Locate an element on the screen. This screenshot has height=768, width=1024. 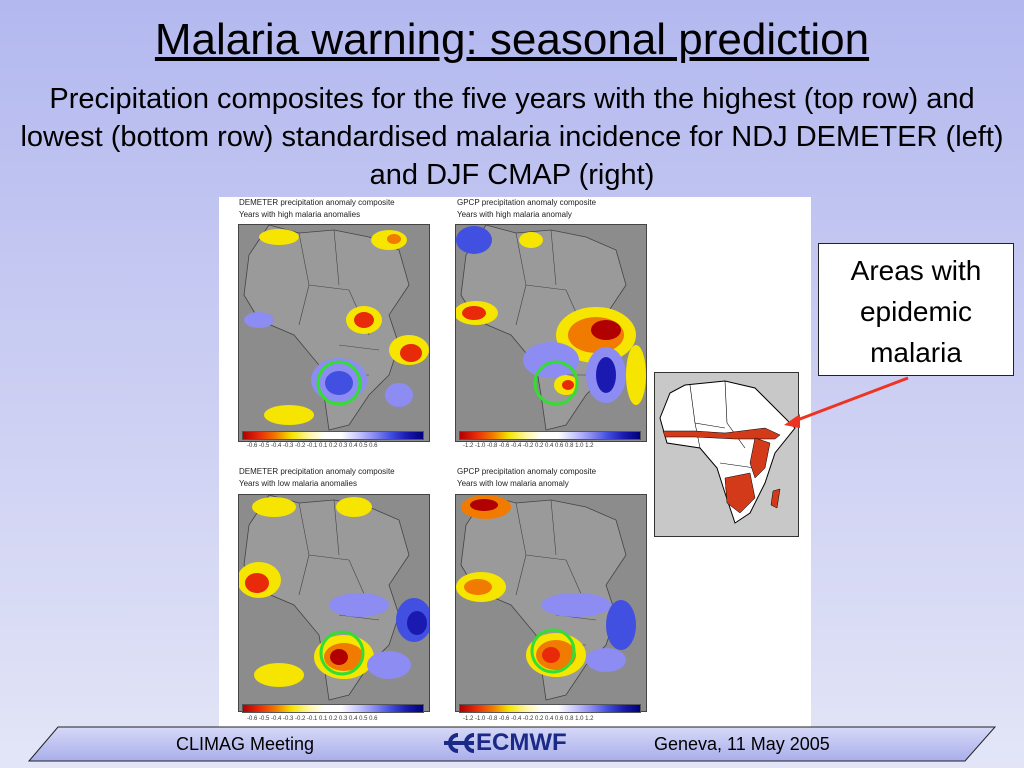
callout-line: epidemic is located at coordinates (916, 311).